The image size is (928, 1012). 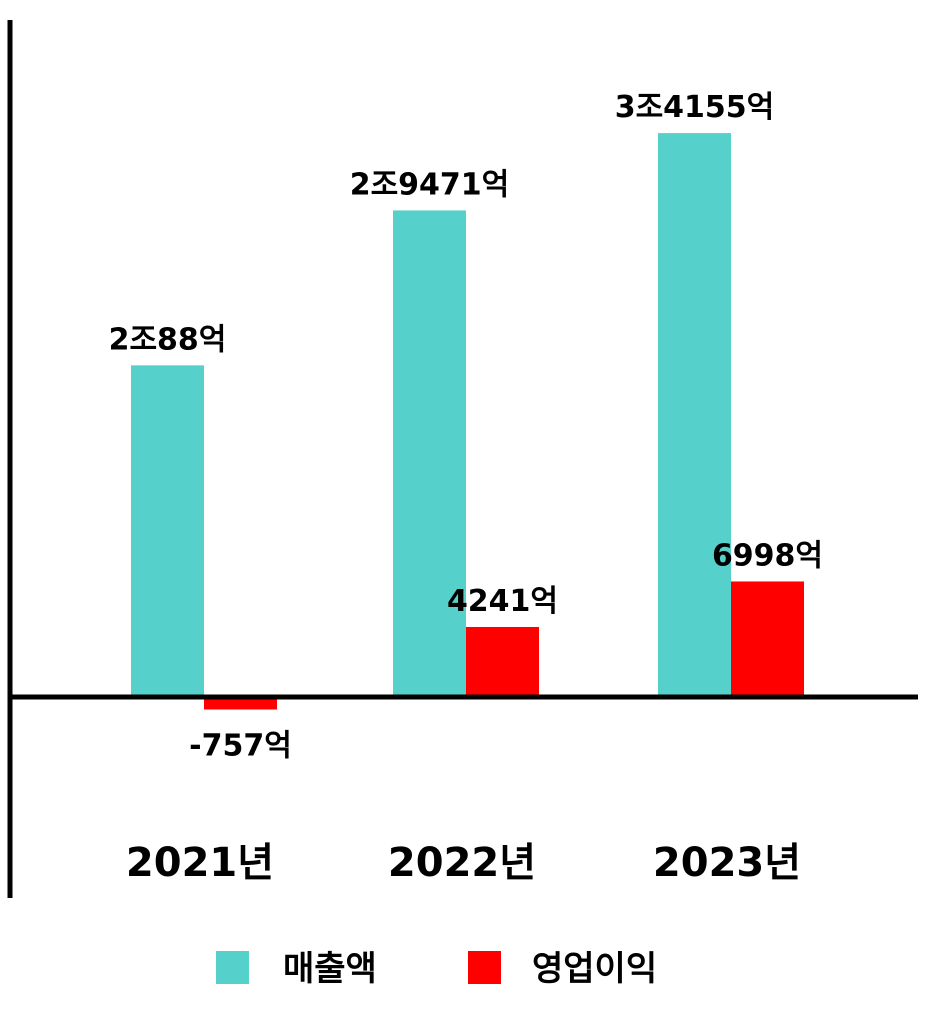 What do you see at coordinates (436, 969) in the screenshot?
I see `legend: 매출액 영업이익` at bounding box center [436, 969].